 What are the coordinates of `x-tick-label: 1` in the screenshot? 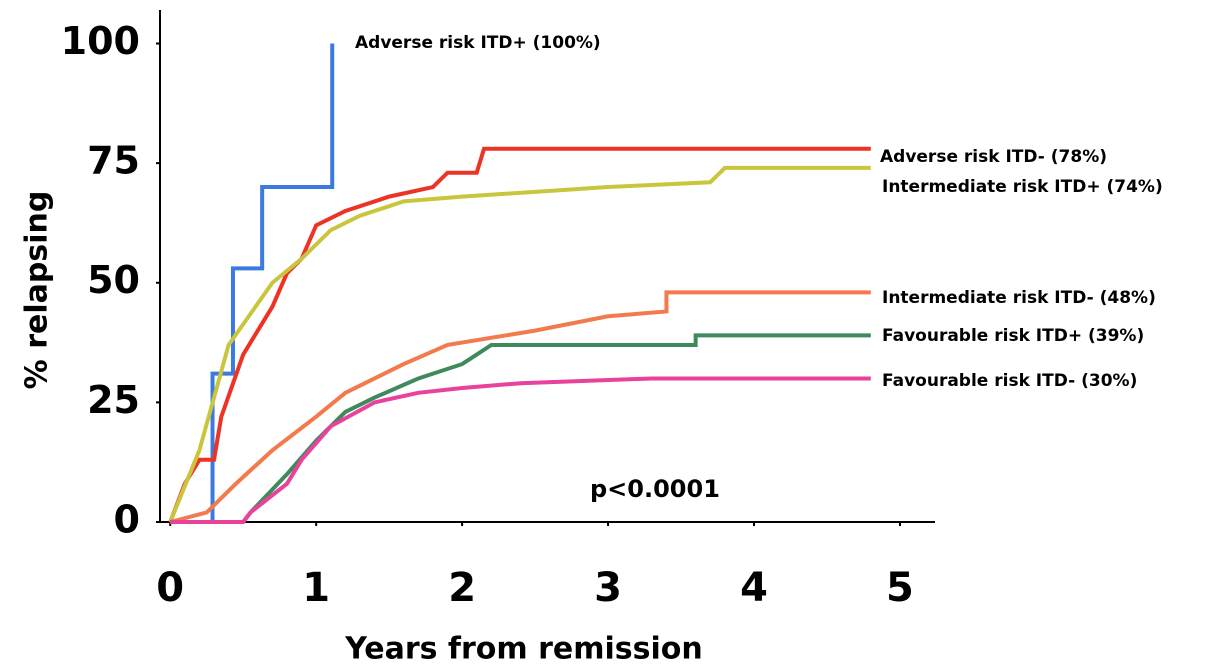 It's located at (316, 588).